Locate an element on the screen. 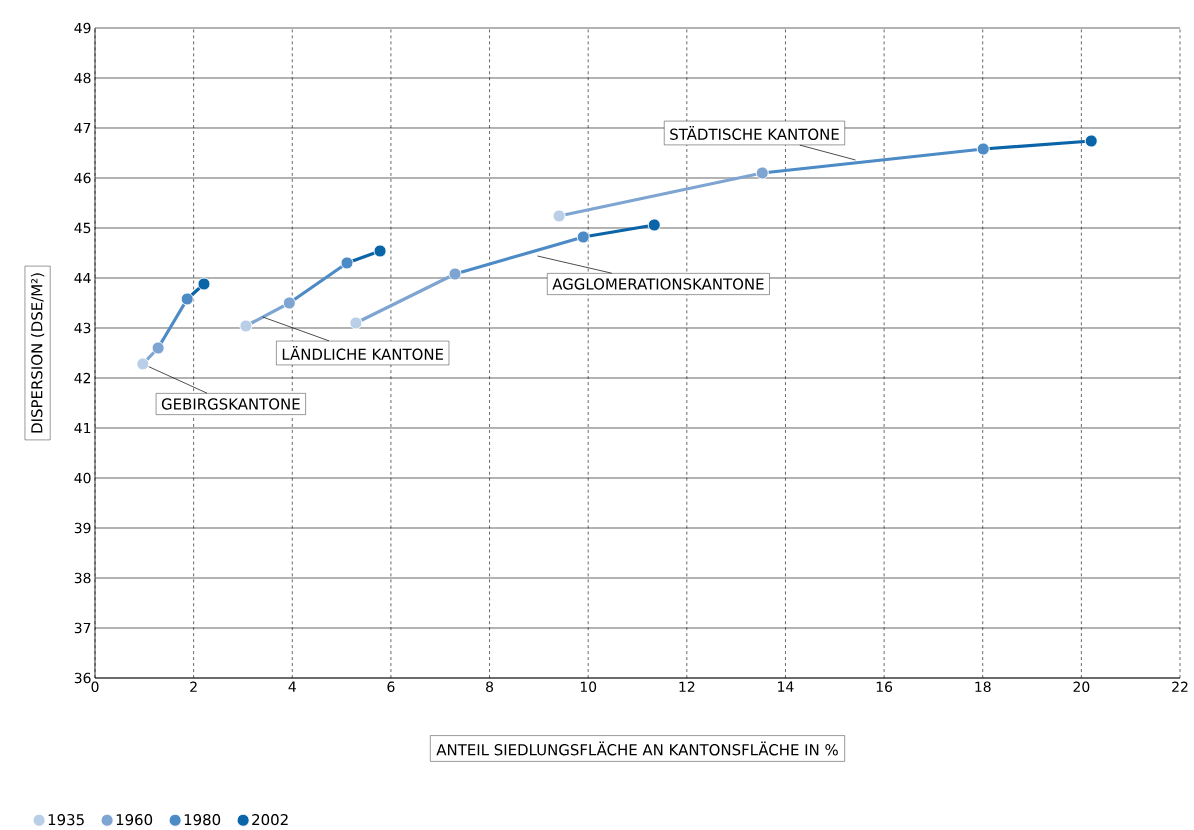 This screenshot has width=1194, height=830. legend-label: 1980 is located at coordinates (202, 819).